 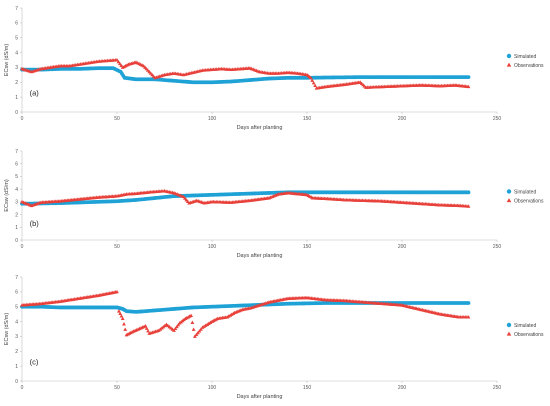 I want to click on x-tick-label: 0, so click(x=22, y=119).